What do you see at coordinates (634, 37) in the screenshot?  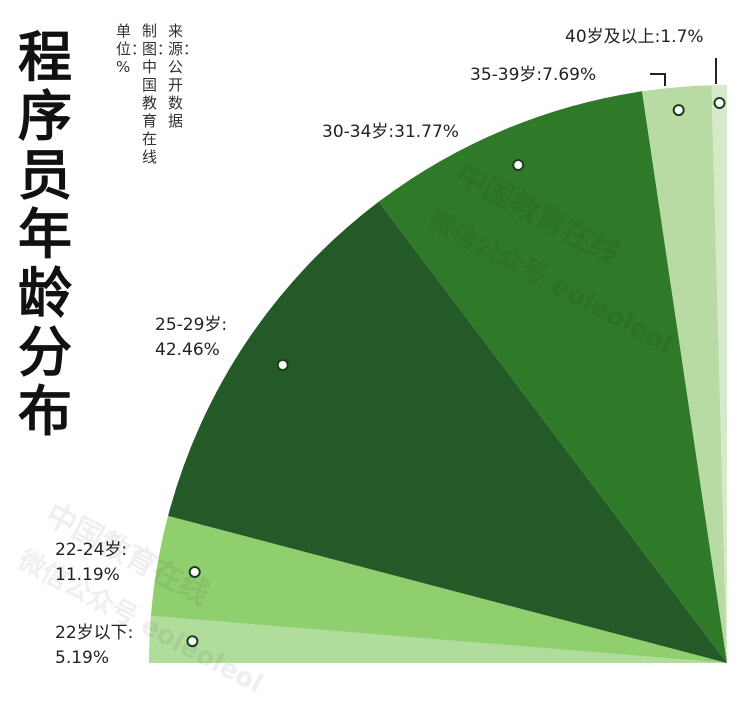 I see `slice-label-5: 40岁及以上:1.7%` at bounding box center [634, 37].